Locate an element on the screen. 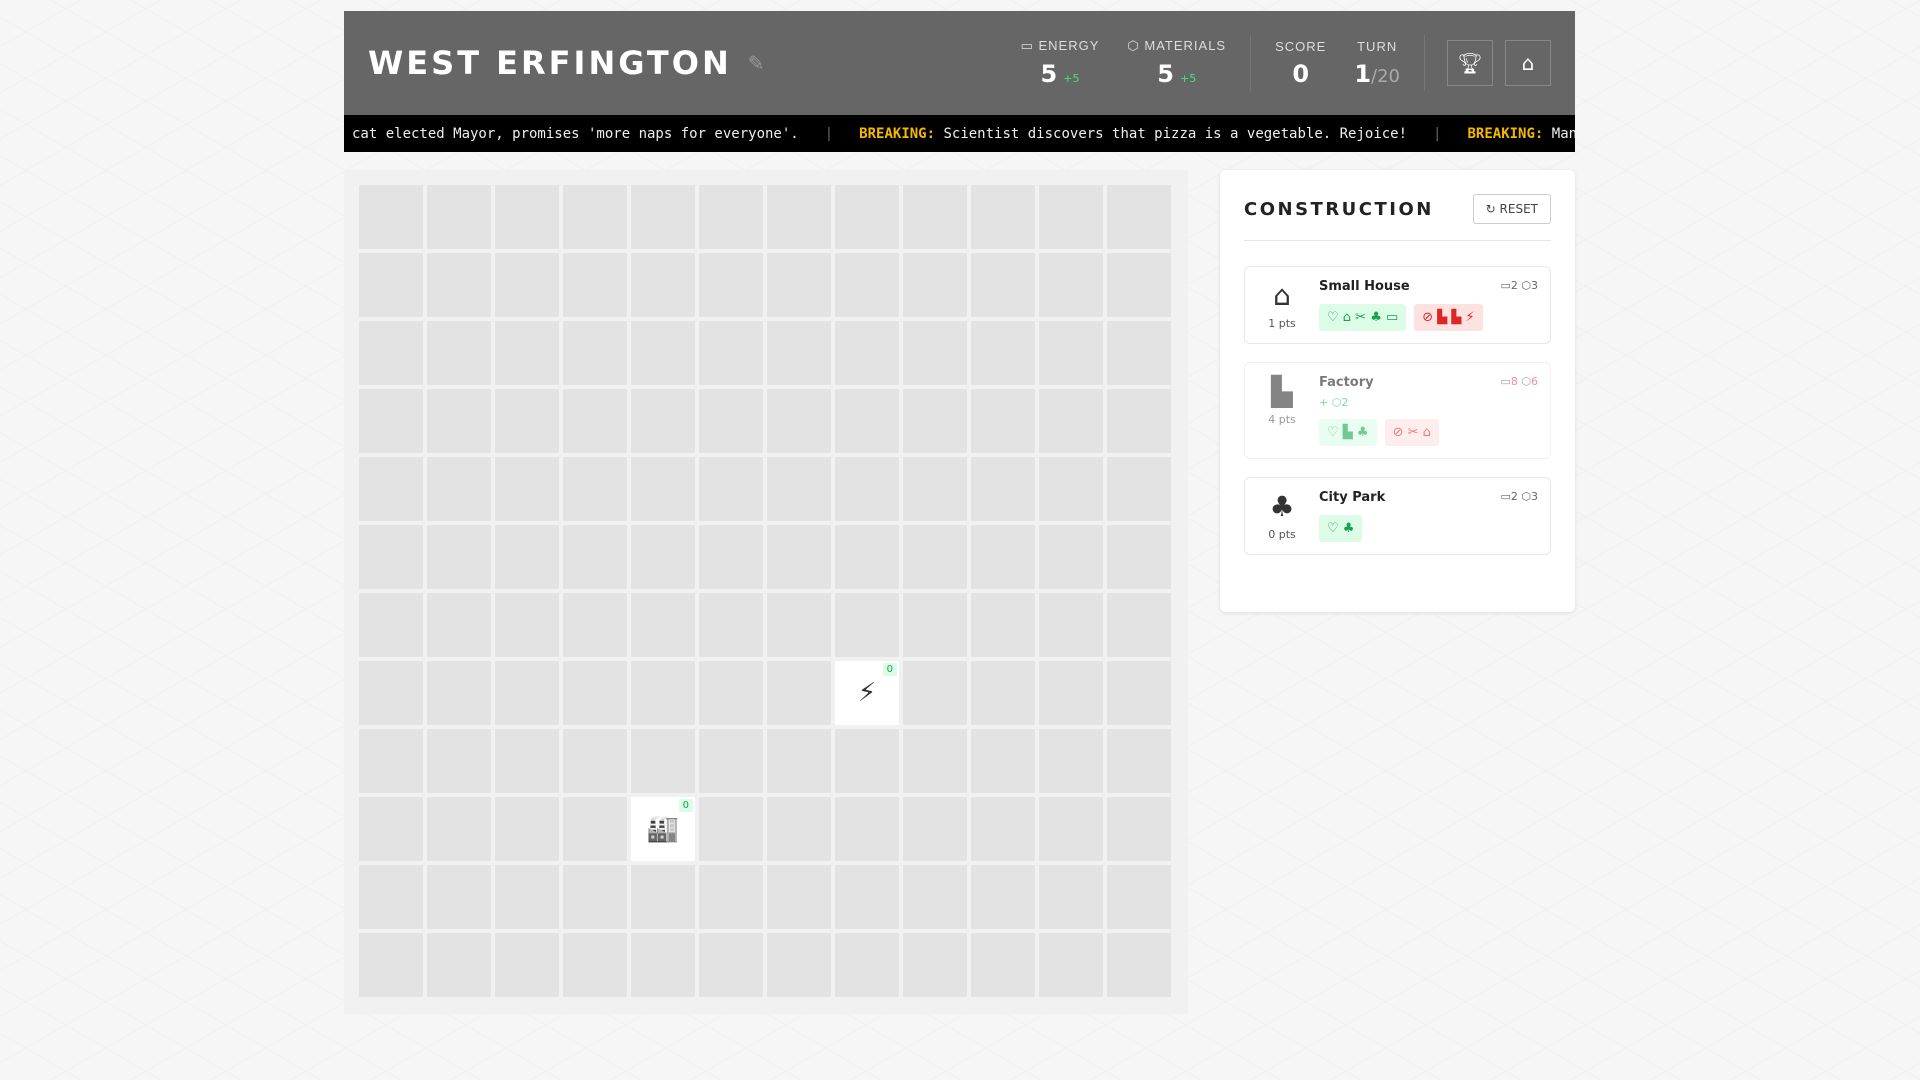 This screenshot has height=1080, width=1920. home-button: ⌂ is located at coordinates (1528, 63).